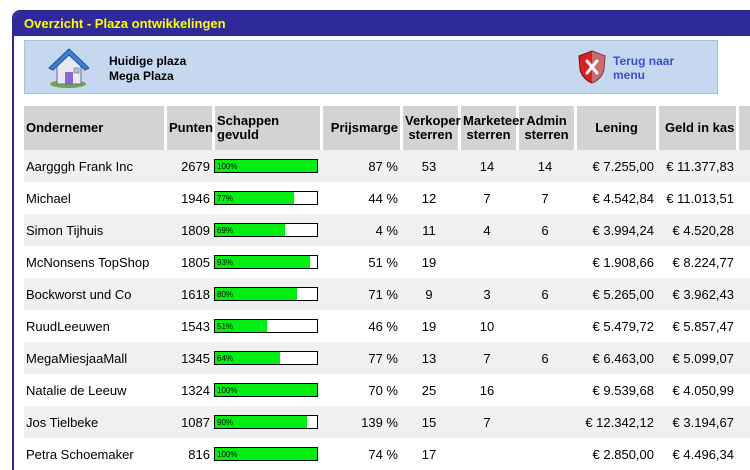  Describe the element at coordinates (429, 358) in the screenshot. I see `row-verkoper: 13` at that location.